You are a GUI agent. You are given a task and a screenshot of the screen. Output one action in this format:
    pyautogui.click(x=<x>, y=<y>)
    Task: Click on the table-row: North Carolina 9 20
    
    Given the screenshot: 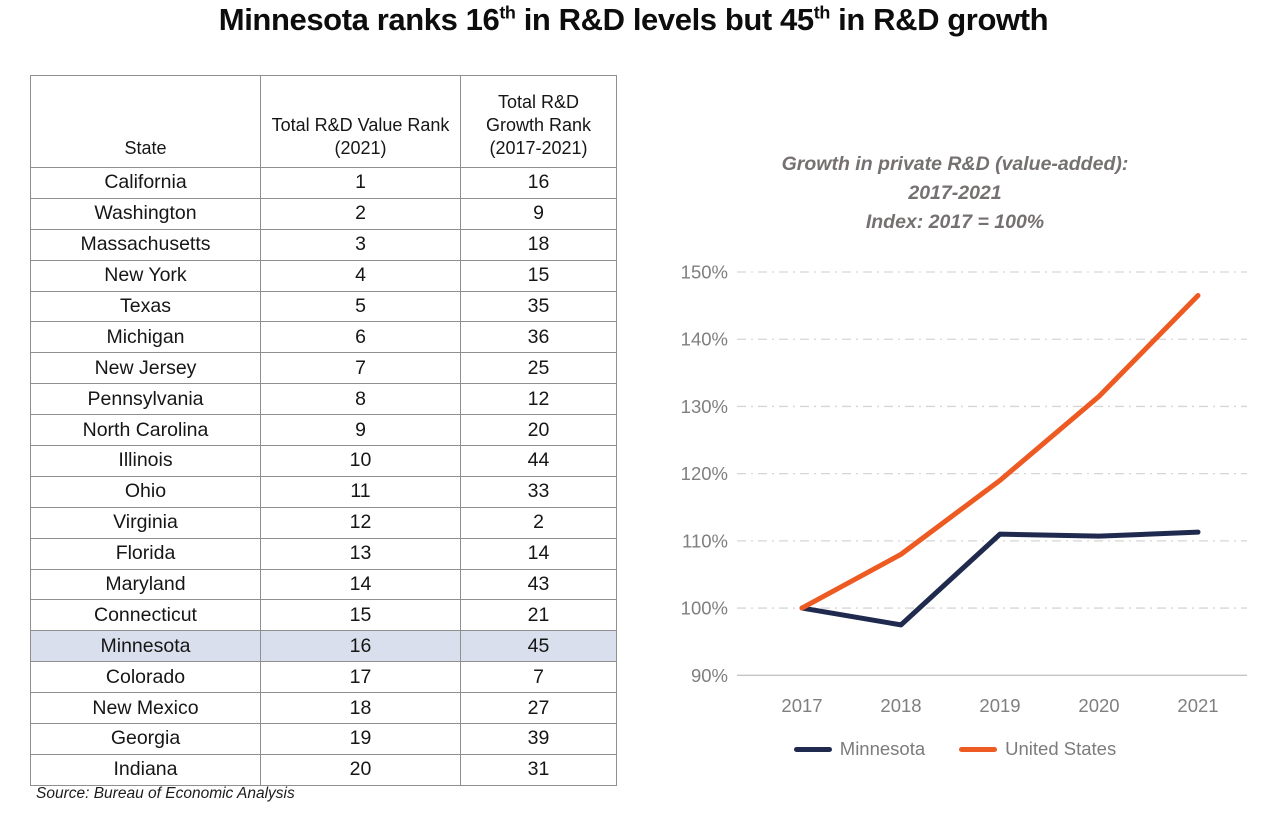 What is the action you would take?
    pyautogui.click(x=323, y=430)
    